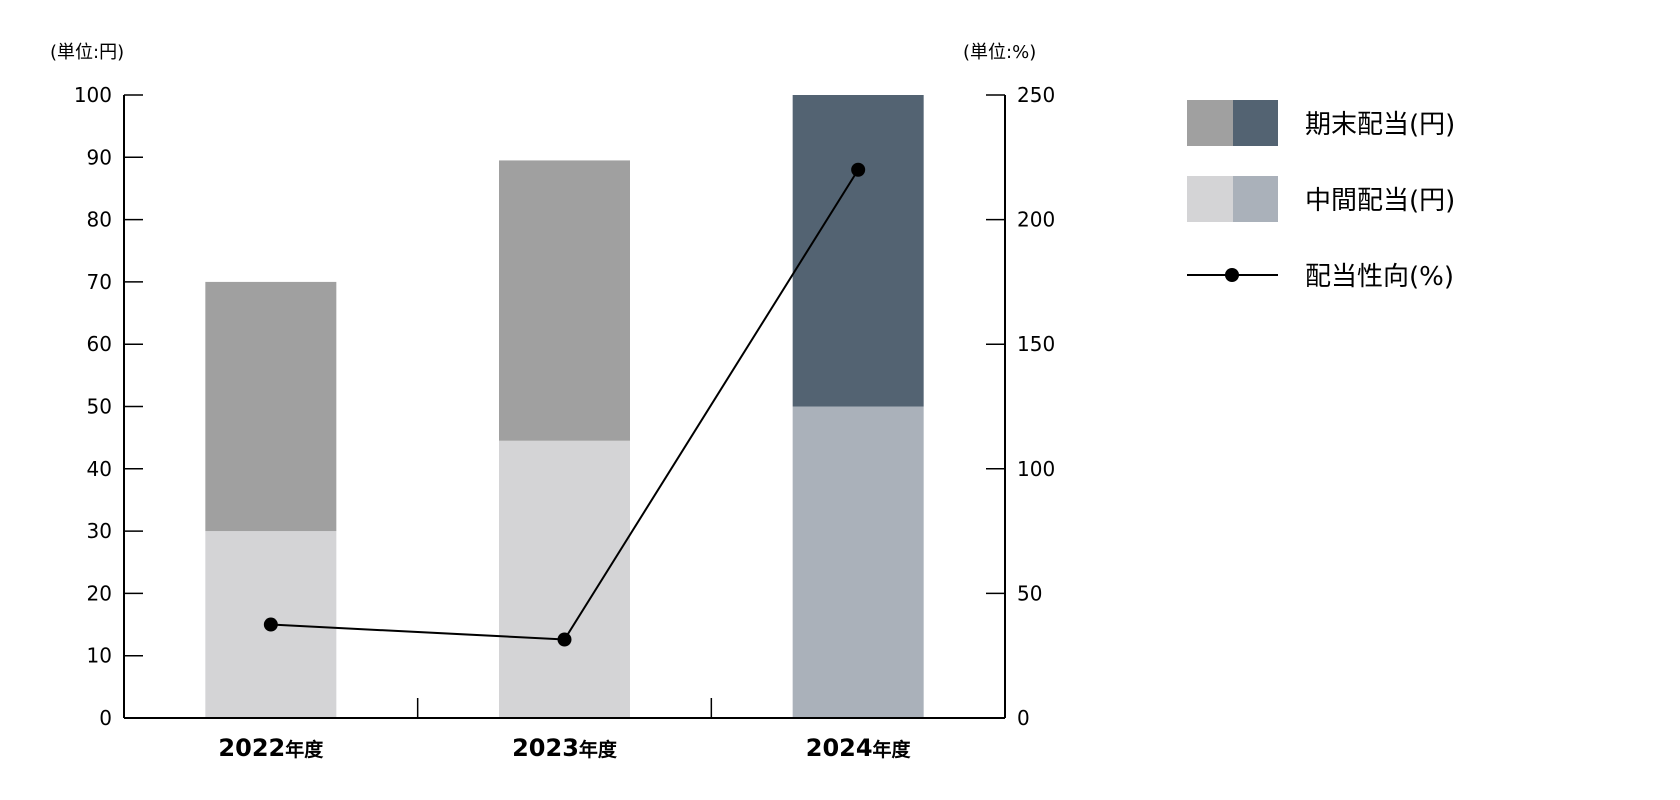  Describe the element at coordinates (1029, 593) in the screenshot. I see `right-tick-label: 50` at that location.